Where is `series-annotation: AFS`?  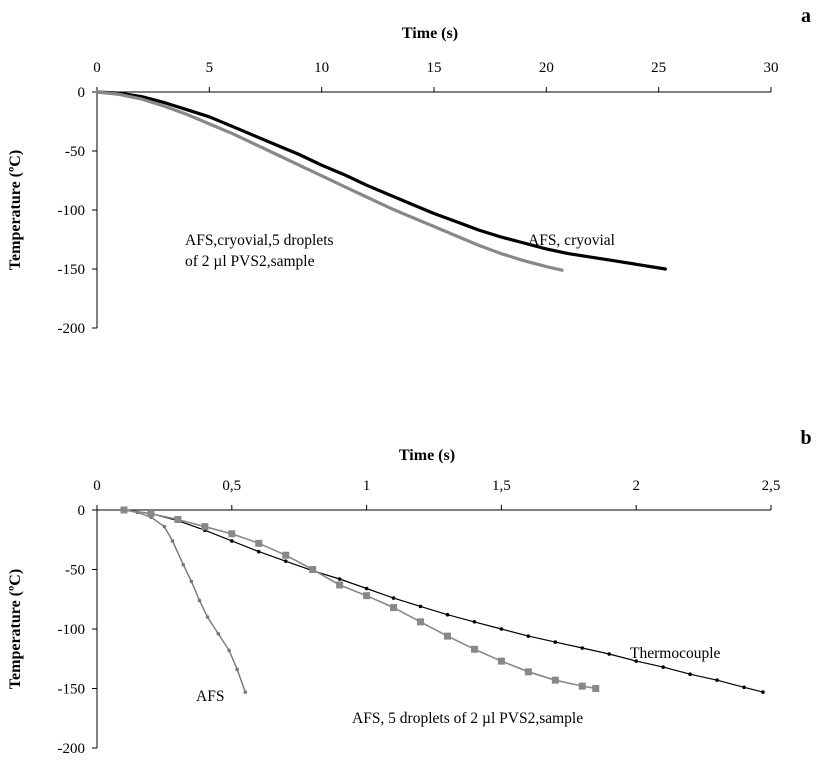
series-annotation: AFS is located at coordinates (210, 696).